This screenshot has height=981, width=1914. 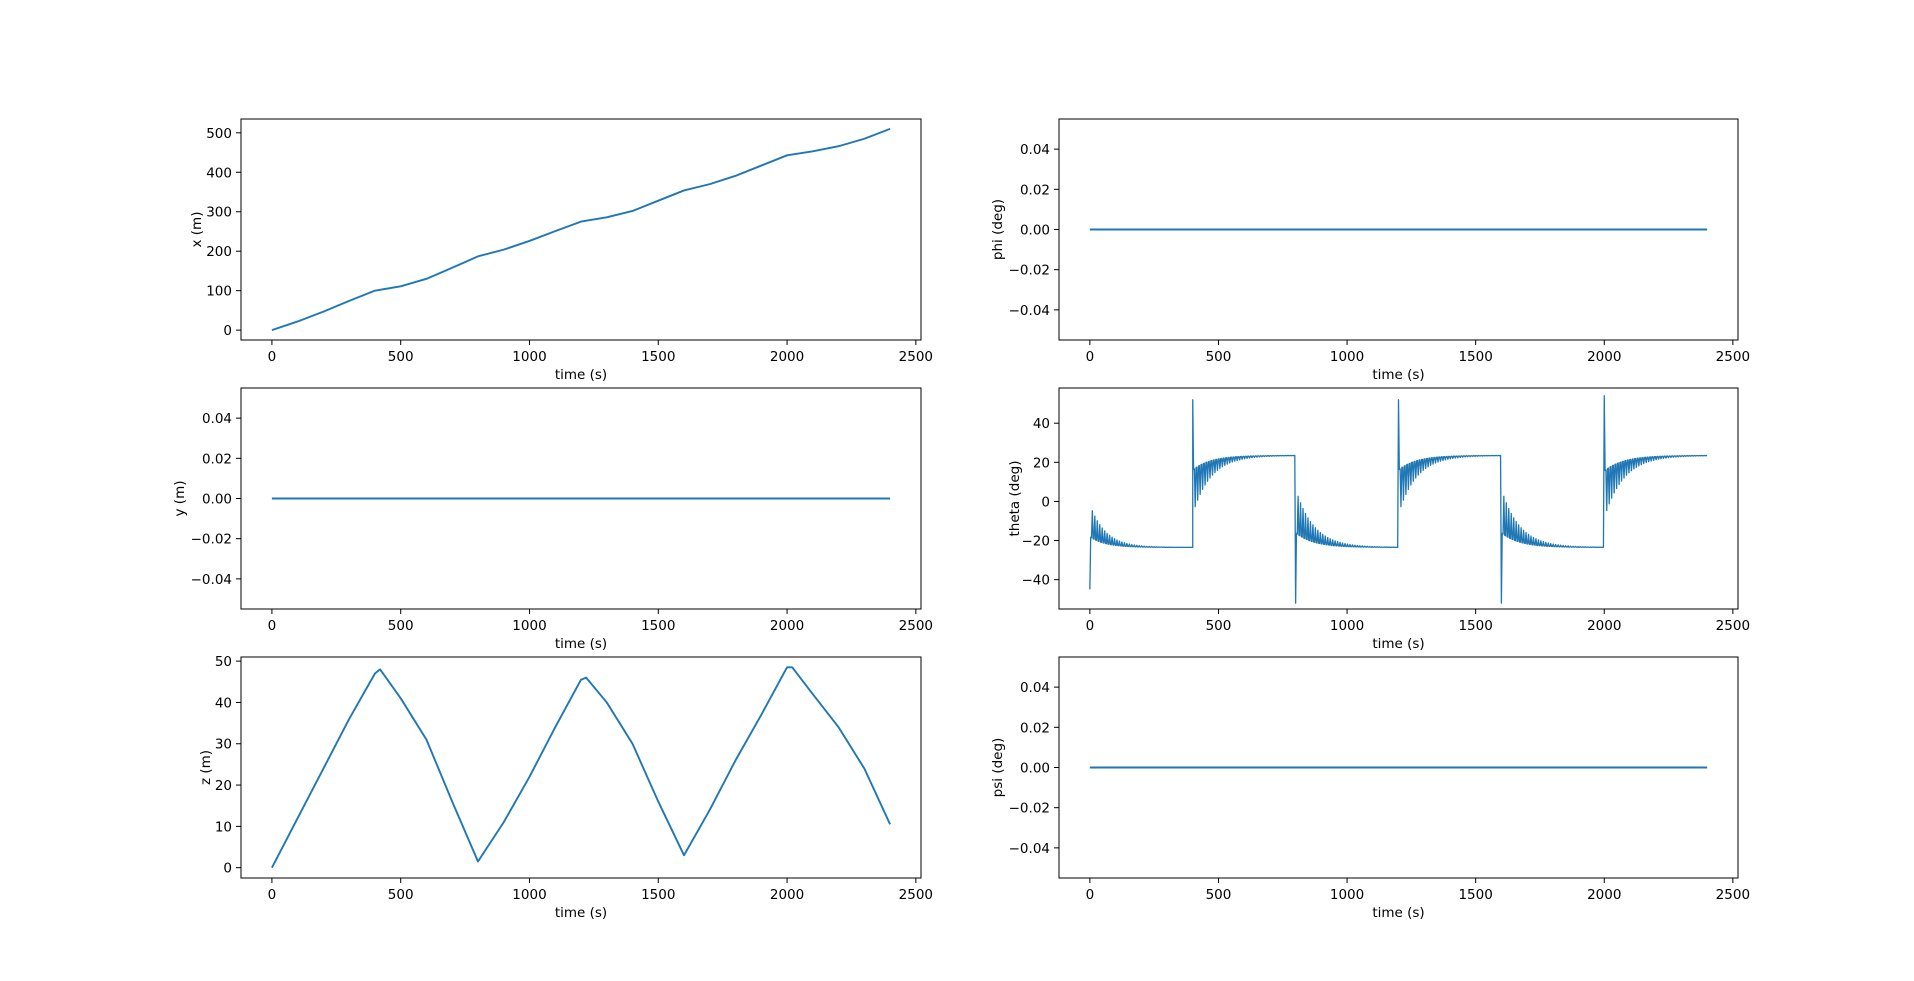 What do you see at coordinates (1015, 498) in the screenshot?
I see `y-axis-label: theta (deg)` at bounding box center [1015, 498].